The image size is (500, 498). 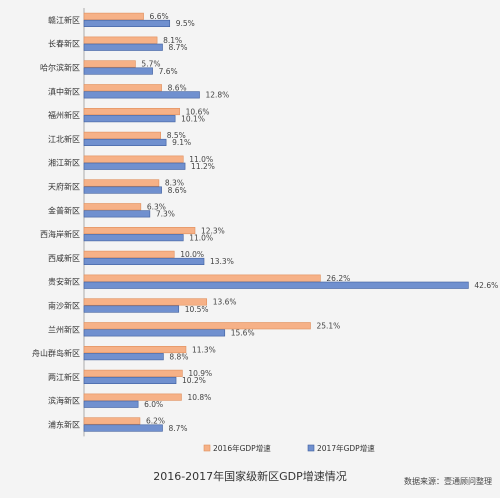 What do you see at coordinates (60, 234) in the screenshot?
I see `category-label: 西海岸新区` at bounding box center [60, 234].